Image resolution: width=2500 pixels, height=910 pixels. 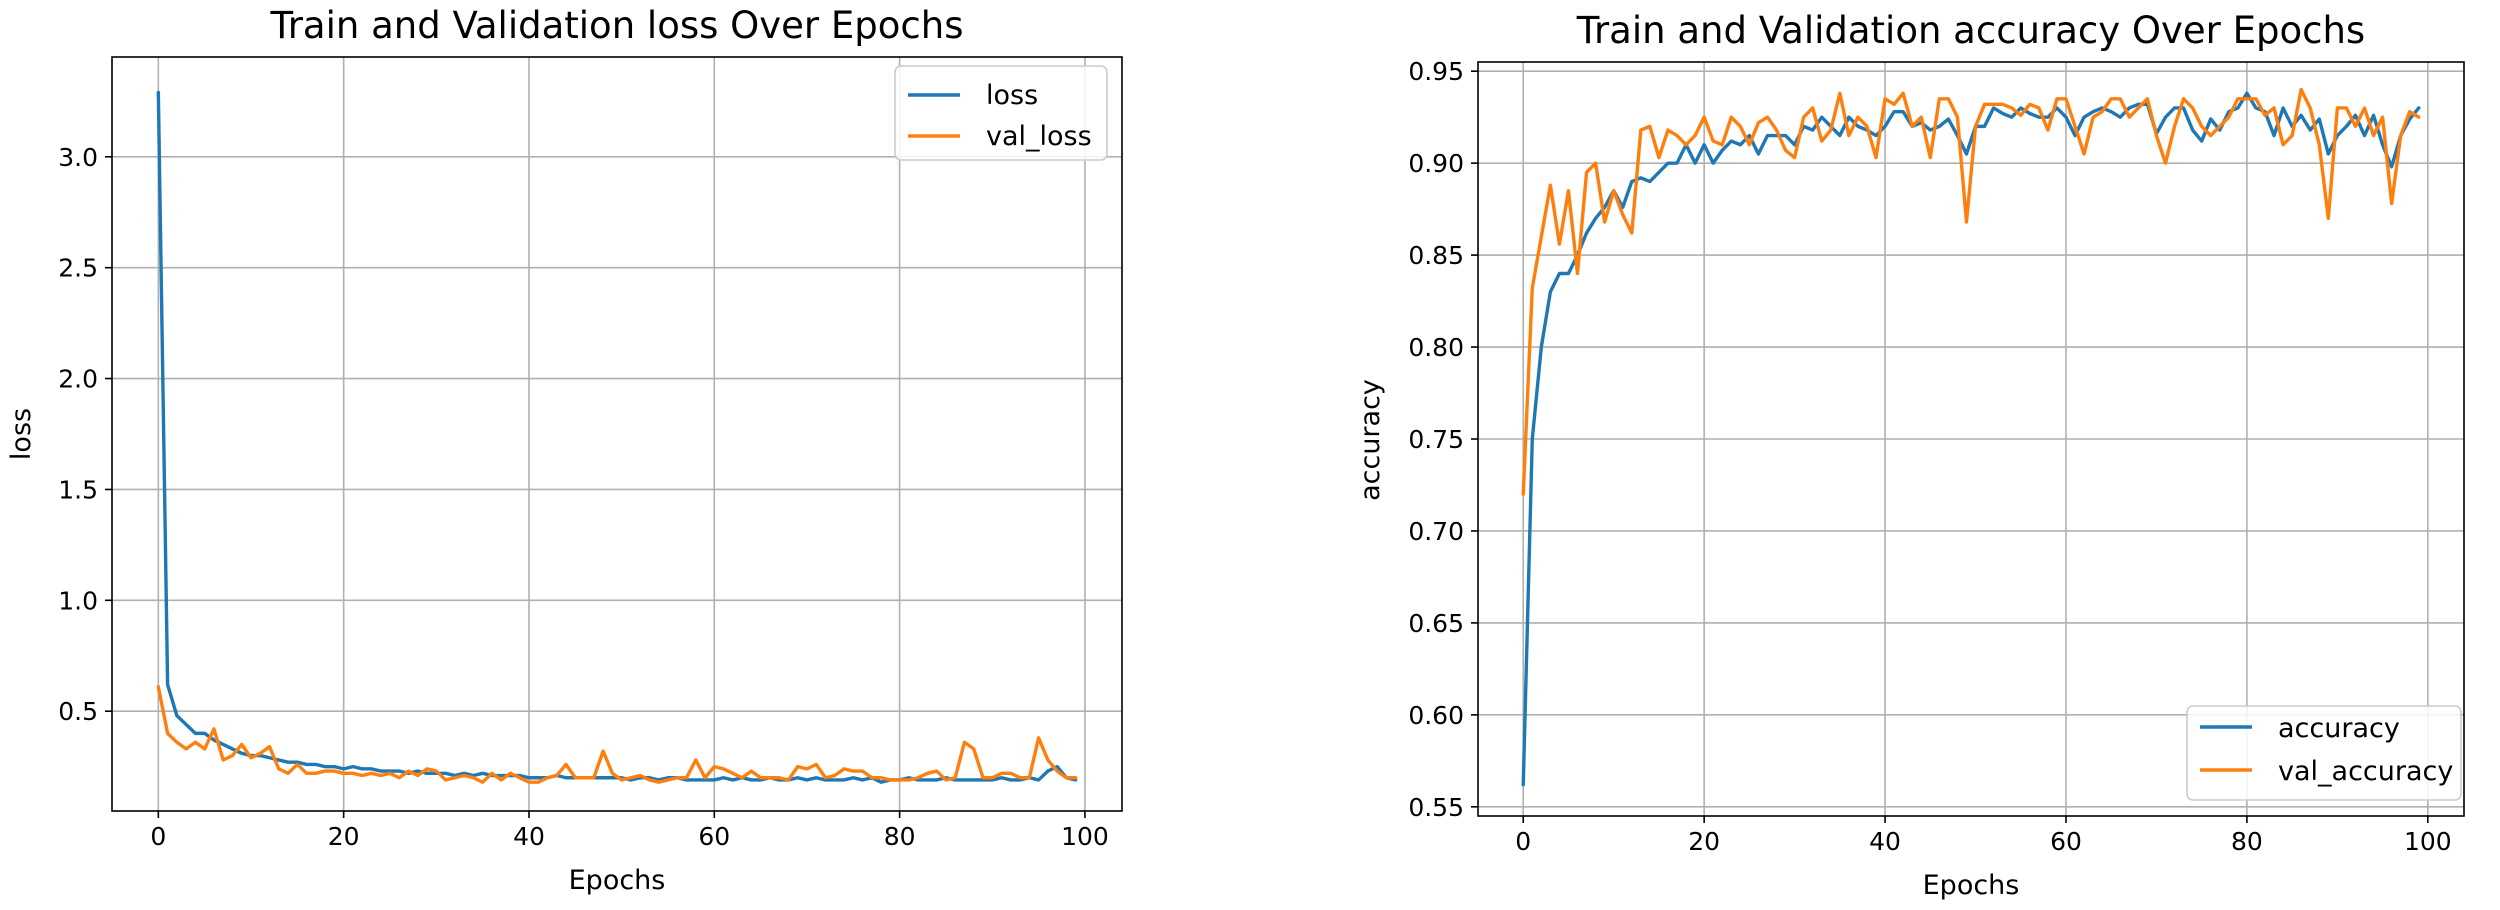 I want to click on loss-series-val-loss, so click(x=617, y=734).